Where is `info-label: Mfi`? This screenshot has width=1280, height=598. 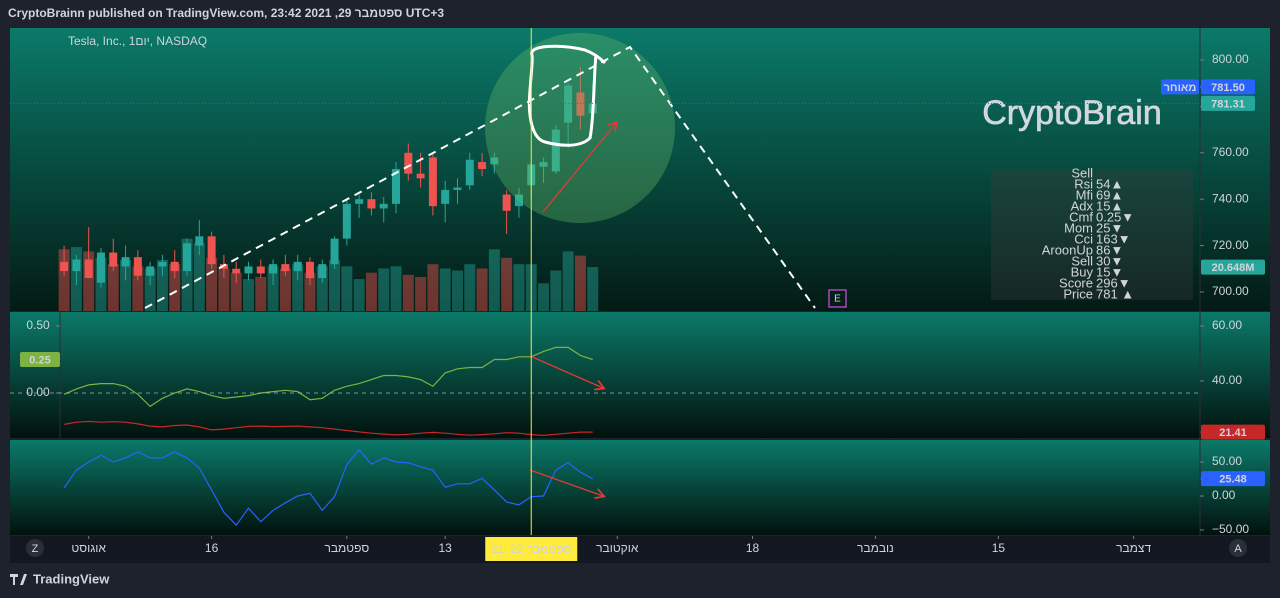 info-label: Mfi is located at coordinates (1084, 194).